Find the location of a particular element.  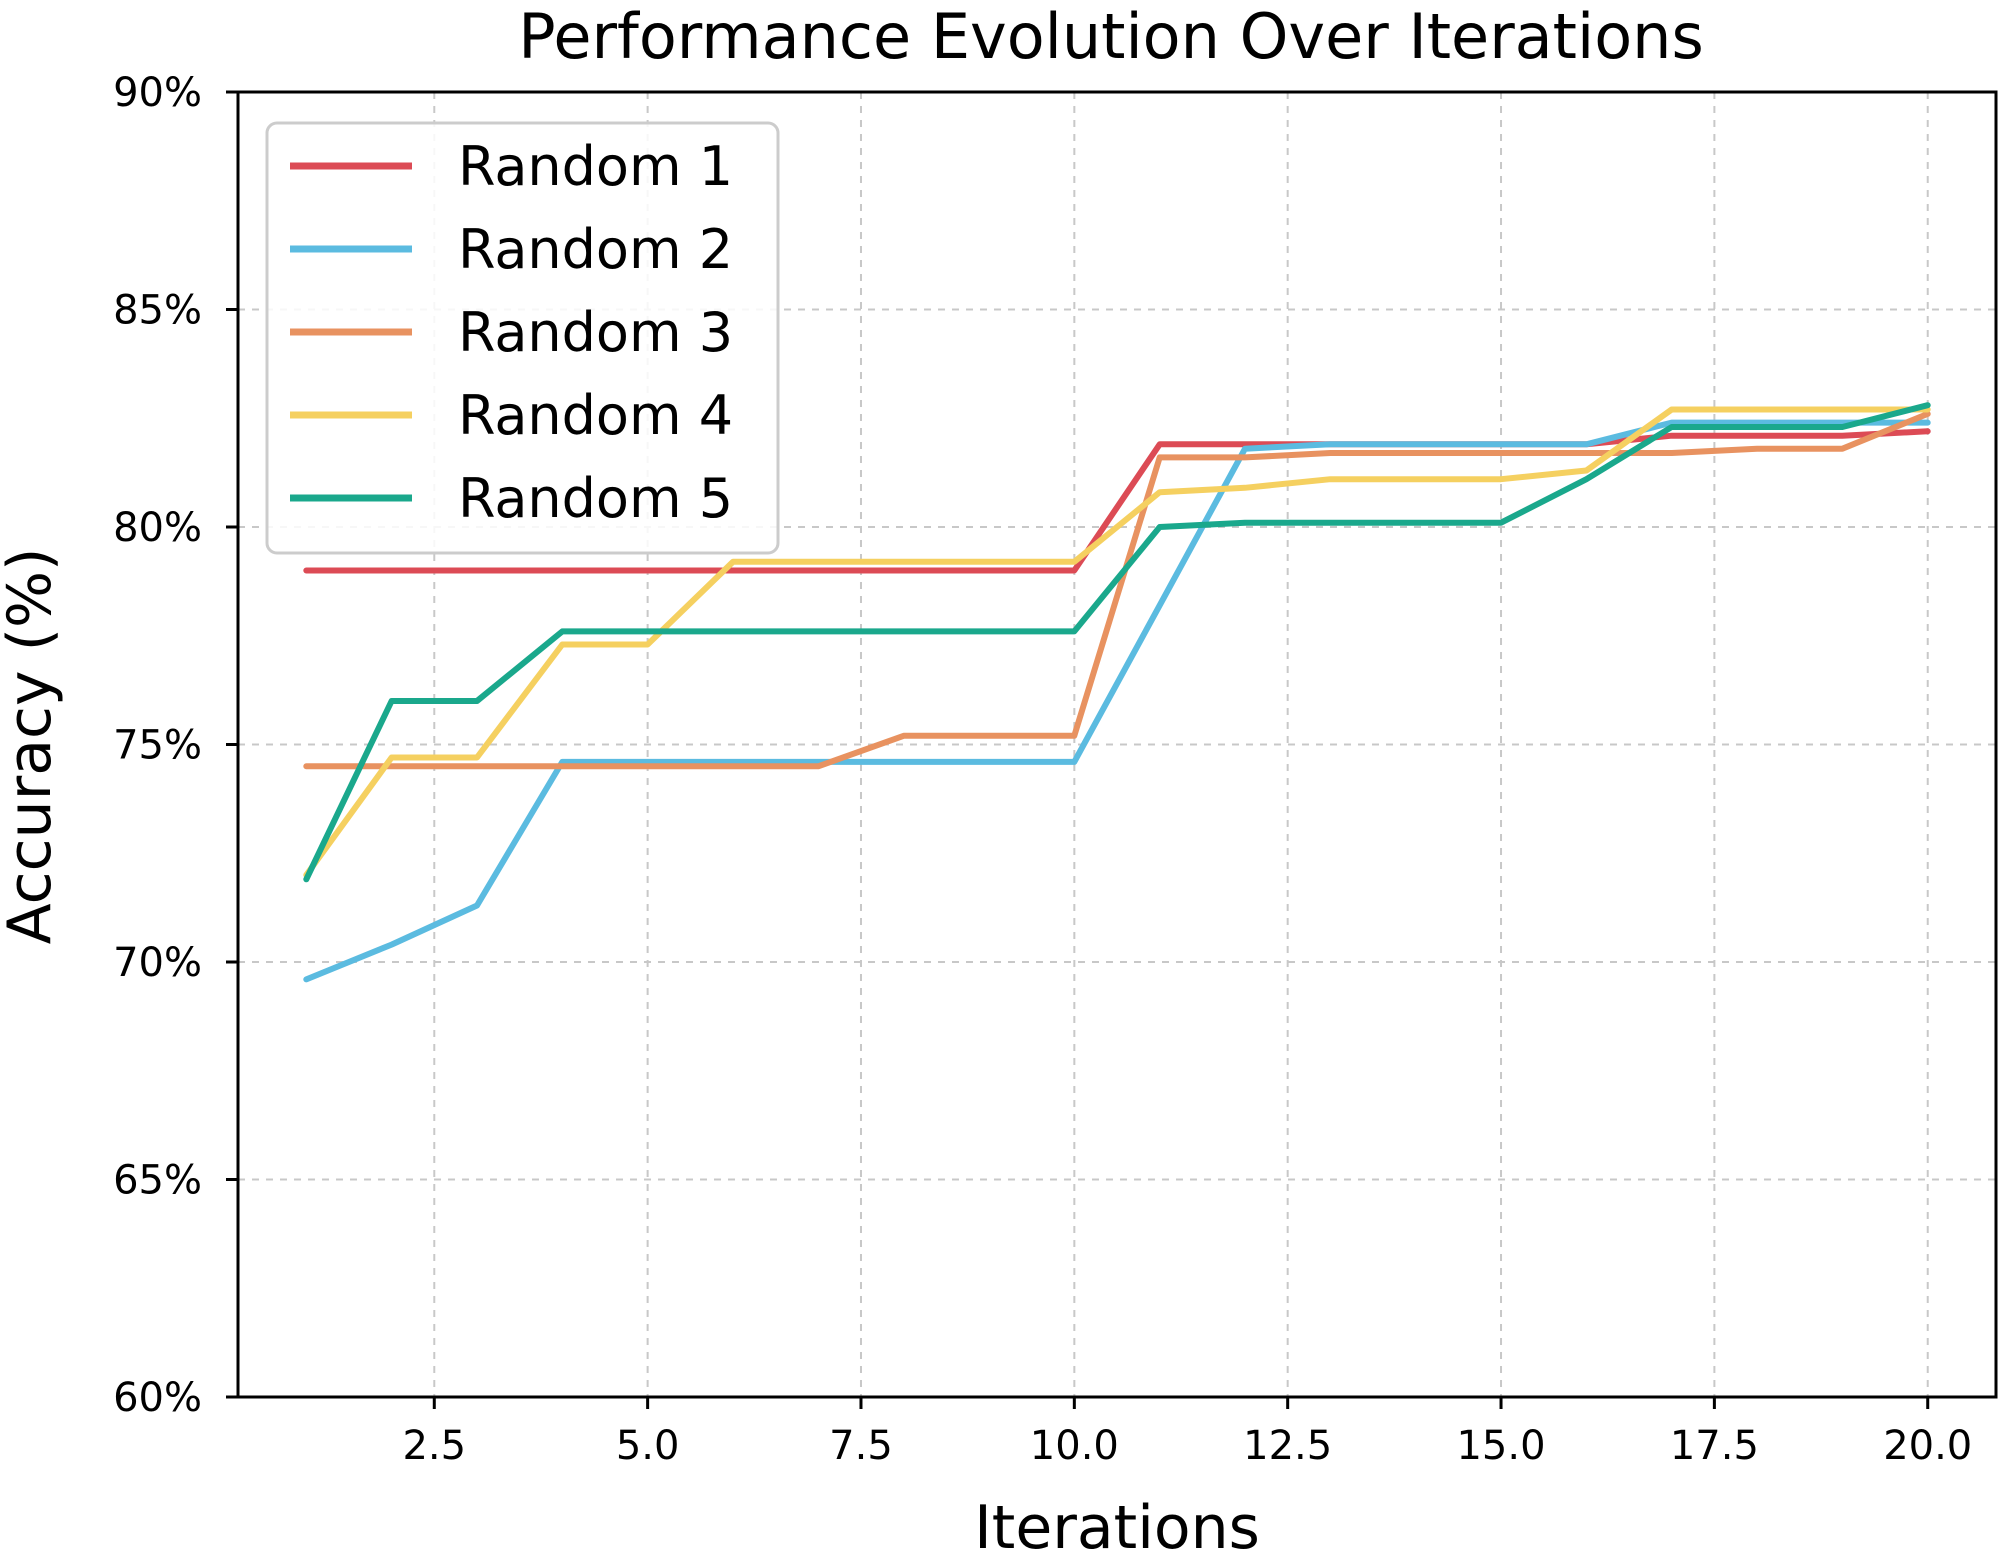

x-tick-label: 10.0 is located at coordinates (1074, 1446).